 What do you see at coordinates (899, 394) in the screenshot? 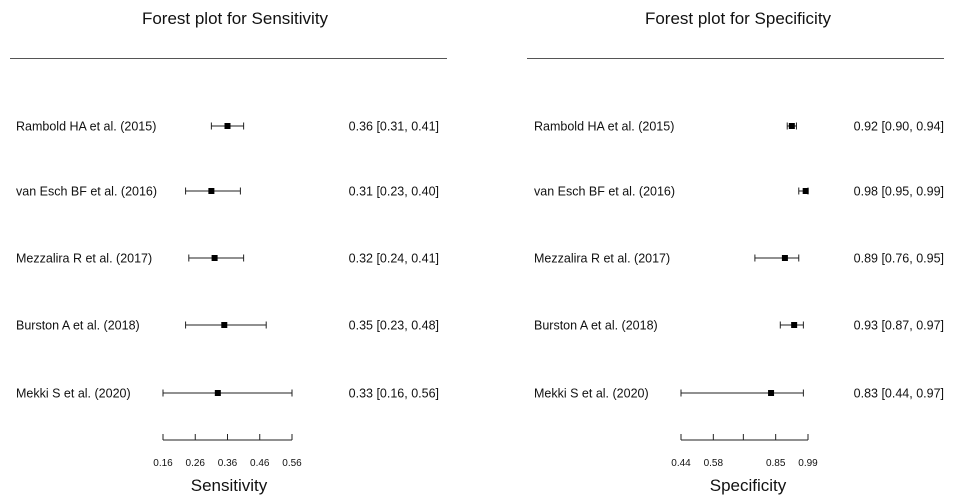
I see `estimate-text: 0.83 [0.44, 0.97]` at bounding box center [899, 394].